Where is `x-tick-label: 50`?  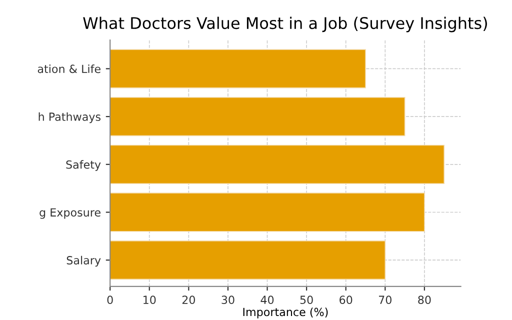
x-tick-label: 50 is located at coordinates (306, 300).